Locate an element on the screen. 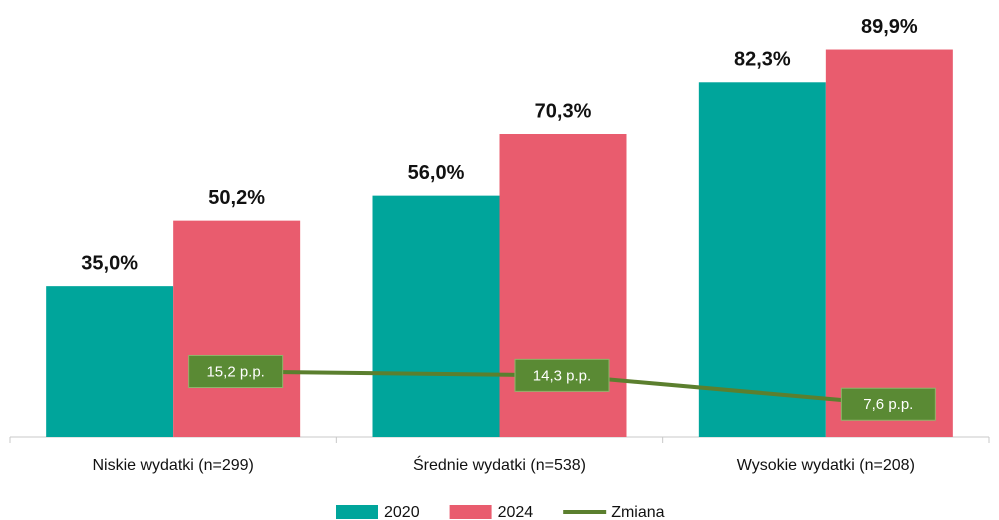 The height and width of the screenshot is (520, 999). data-label: 56,0% is located at coordinates (436, 173).